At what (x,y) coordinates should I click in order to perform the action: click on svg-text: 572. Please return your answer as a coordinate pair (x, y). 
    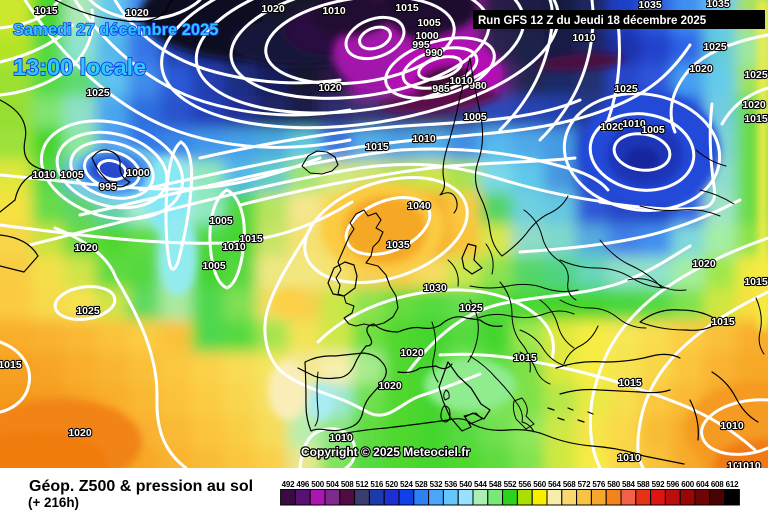
    Looking at the image, I should click on (584, 484).